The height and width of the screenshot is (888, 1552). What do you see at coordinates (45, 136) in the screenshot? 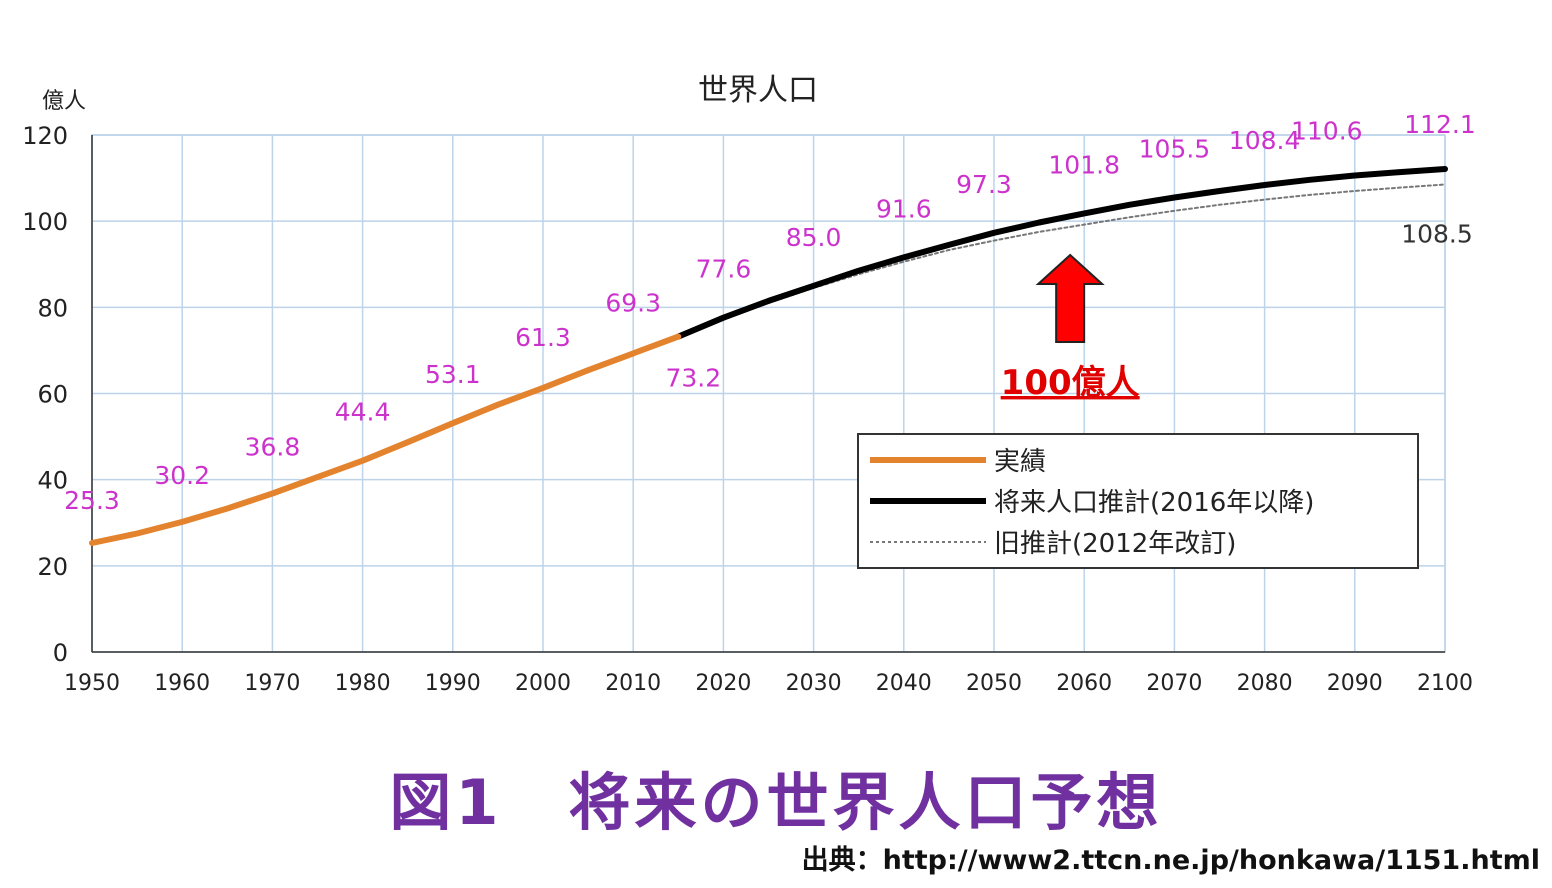
I see `y-tick-label: 120` at bounding box center [45, 136].